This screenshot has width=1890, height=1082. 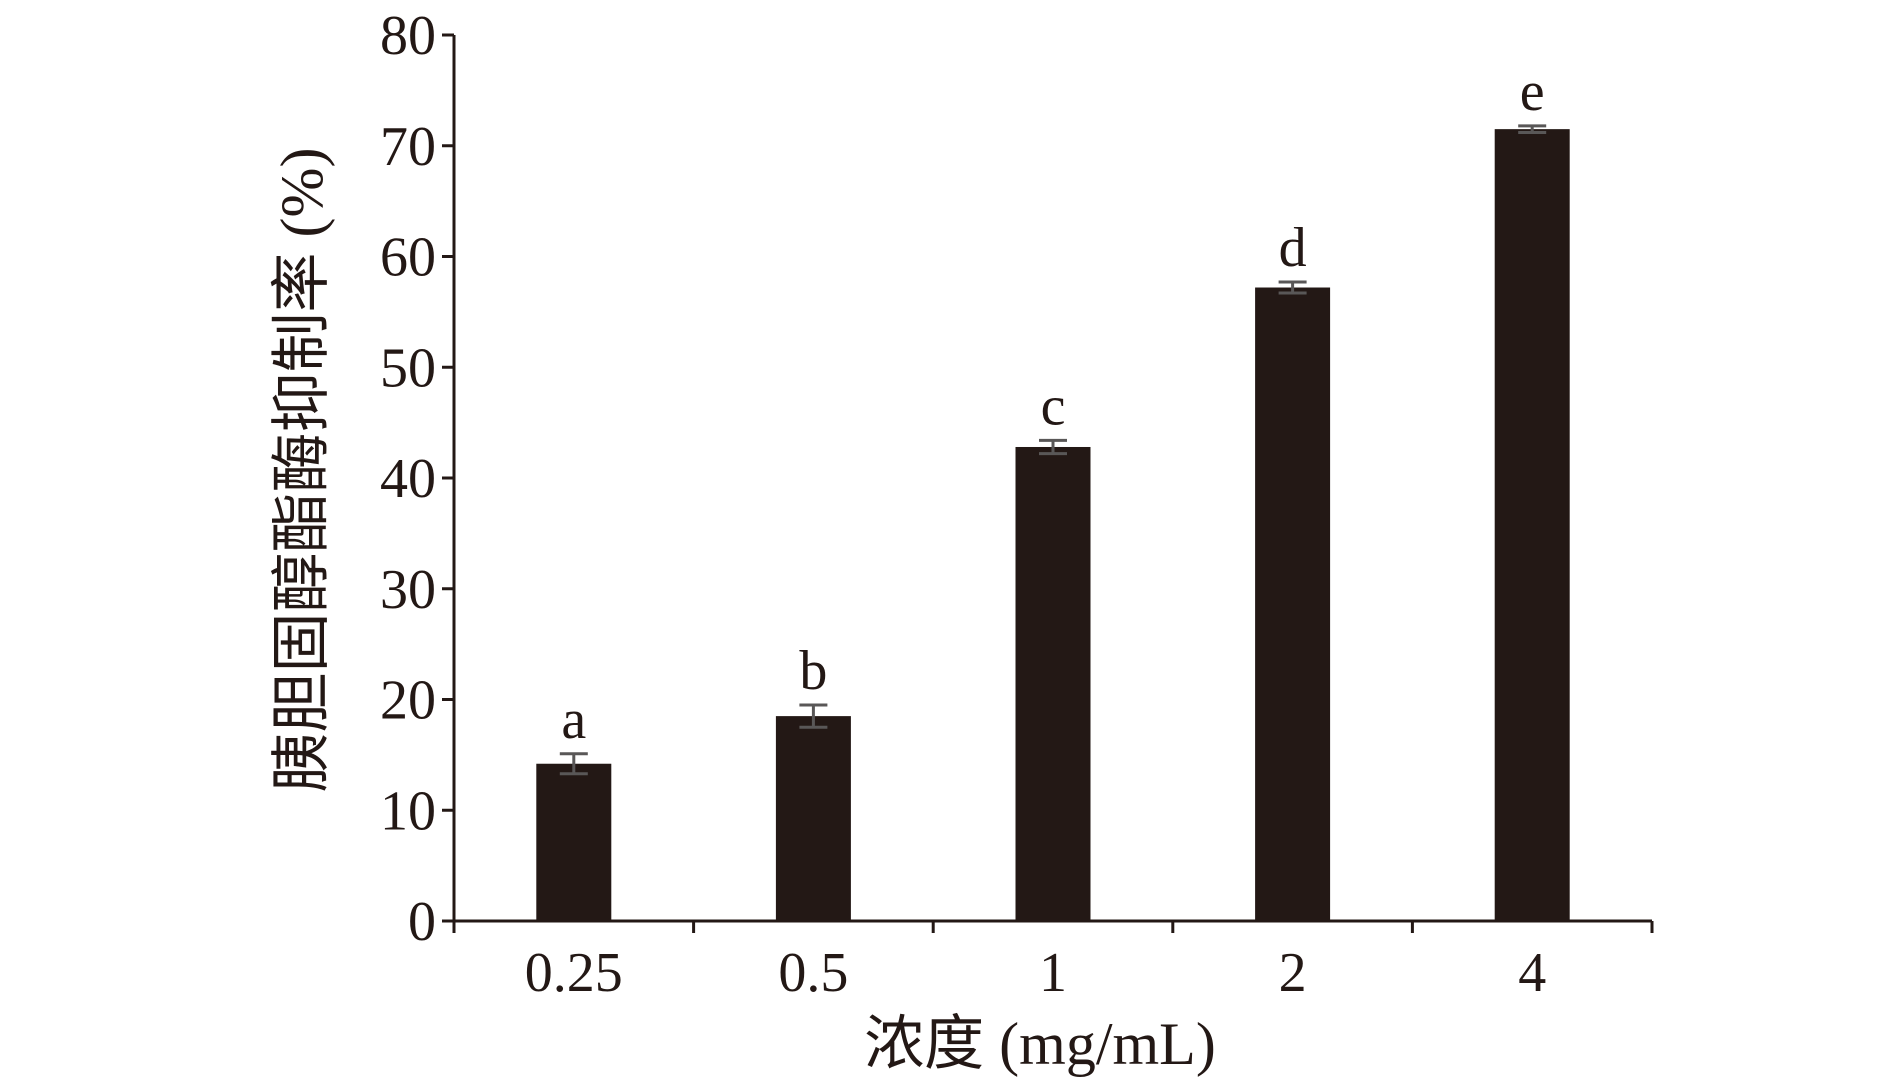 I want to click on y-axis-title: 胰胆固醇酯酶抑制率 (%), so click(x=302, y=470).